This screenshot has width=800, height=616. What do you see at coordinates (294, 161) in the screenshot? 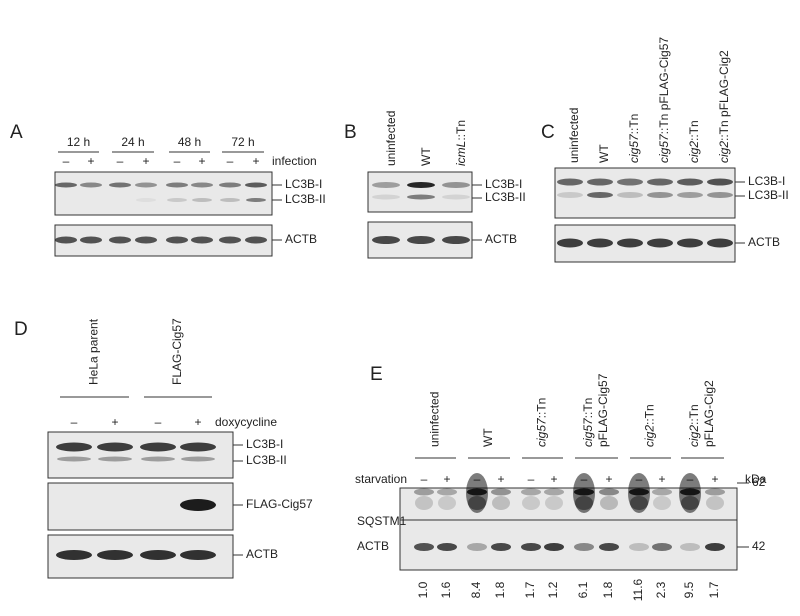
I see `condition-label: infection` at bounding box center [294, 161].